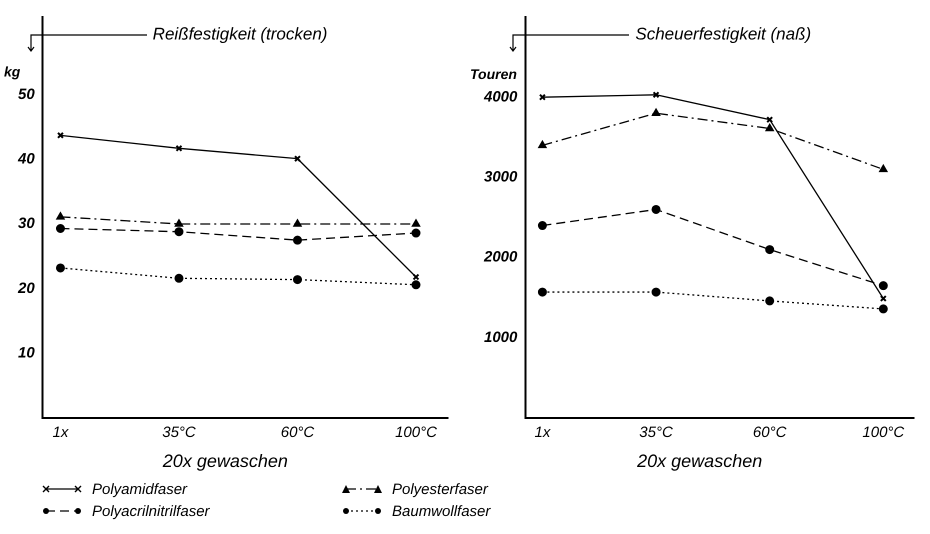 This screenshot has width=930, height=534. I want to click on text: Reißfestigkeit (trocken), so click(240, 34).